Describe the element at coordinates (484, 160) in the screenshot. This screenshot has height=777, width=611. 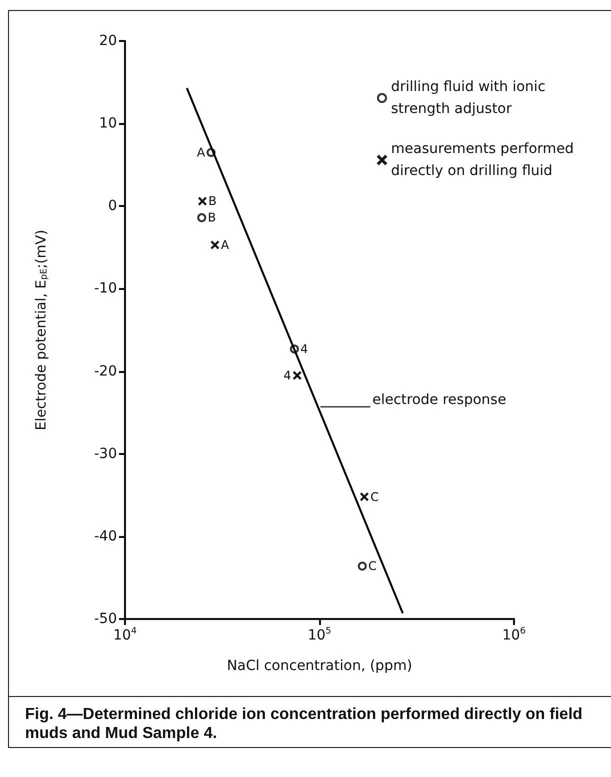
I see `legend-label: measurements performed directly on drilling fluid` at that location.